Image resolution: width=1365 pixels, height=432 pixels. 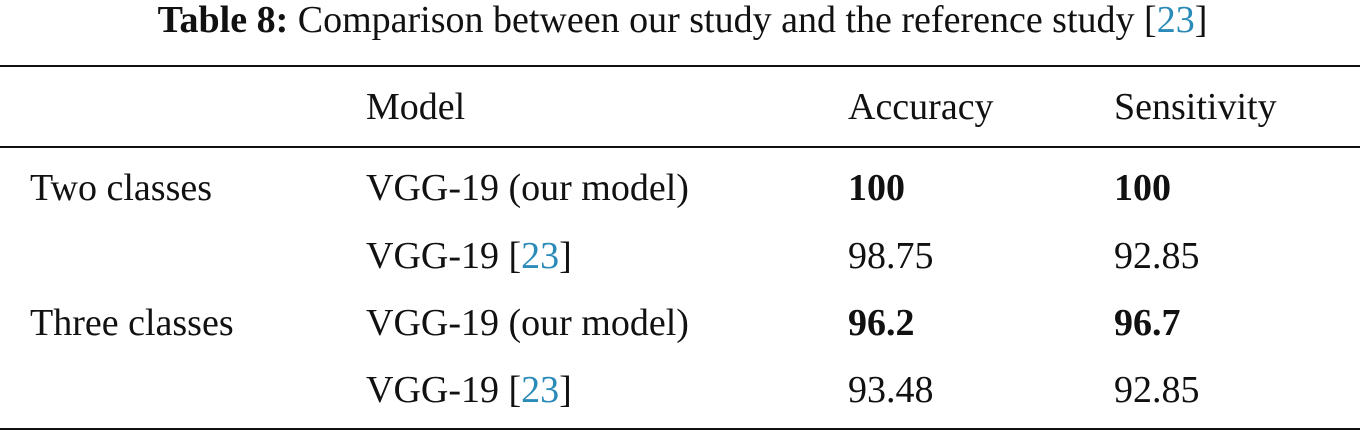 I want to click on header-cell: Accuracy, so click(x=921, y=107).